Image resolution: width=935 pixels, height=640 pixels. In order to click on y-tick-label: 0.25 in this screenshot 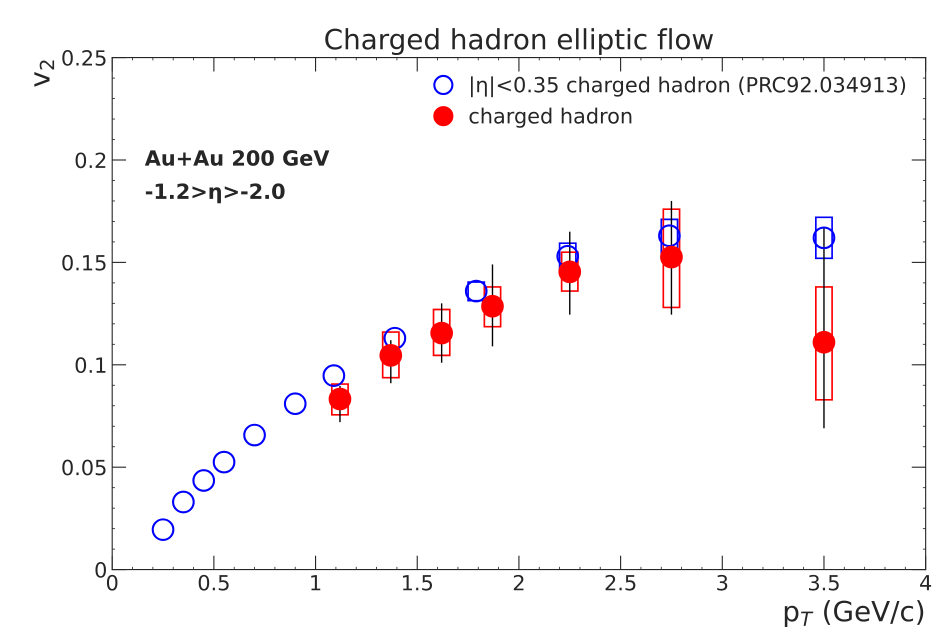, I will do `click(84, 58)`.